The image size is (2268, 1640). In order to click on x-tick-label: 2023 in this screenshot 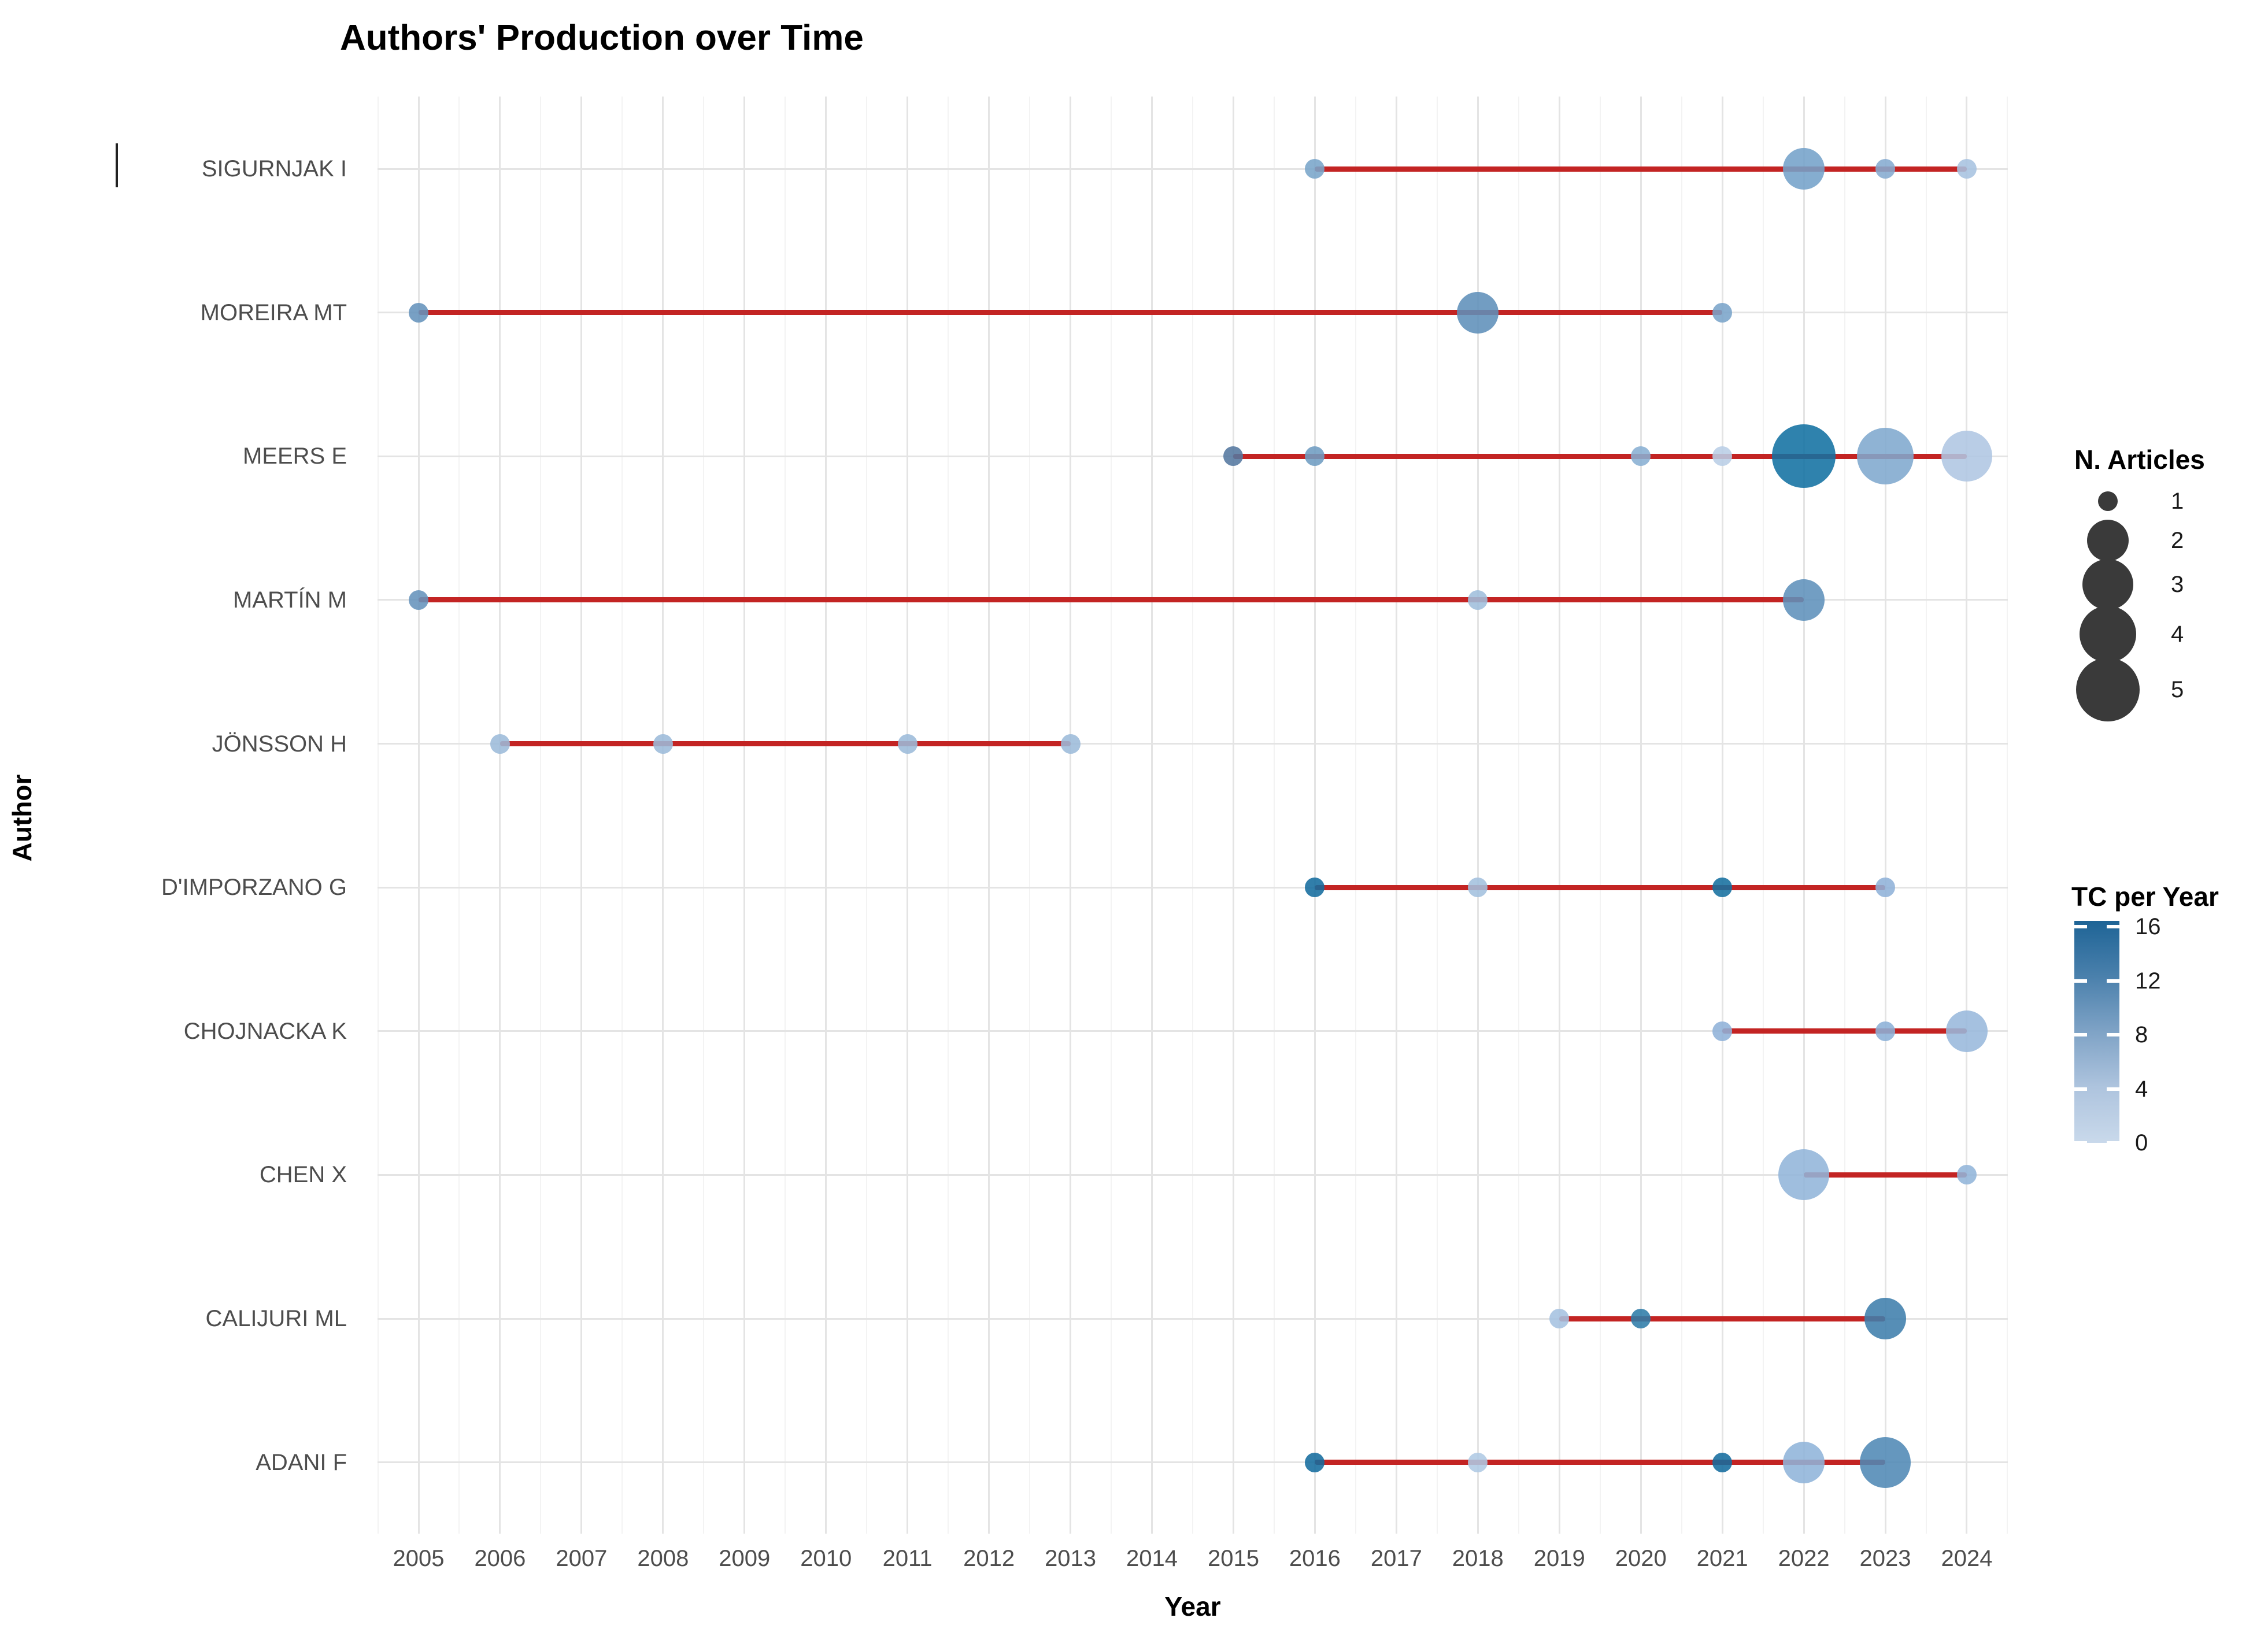, I will do `click(1885, 1559)`.